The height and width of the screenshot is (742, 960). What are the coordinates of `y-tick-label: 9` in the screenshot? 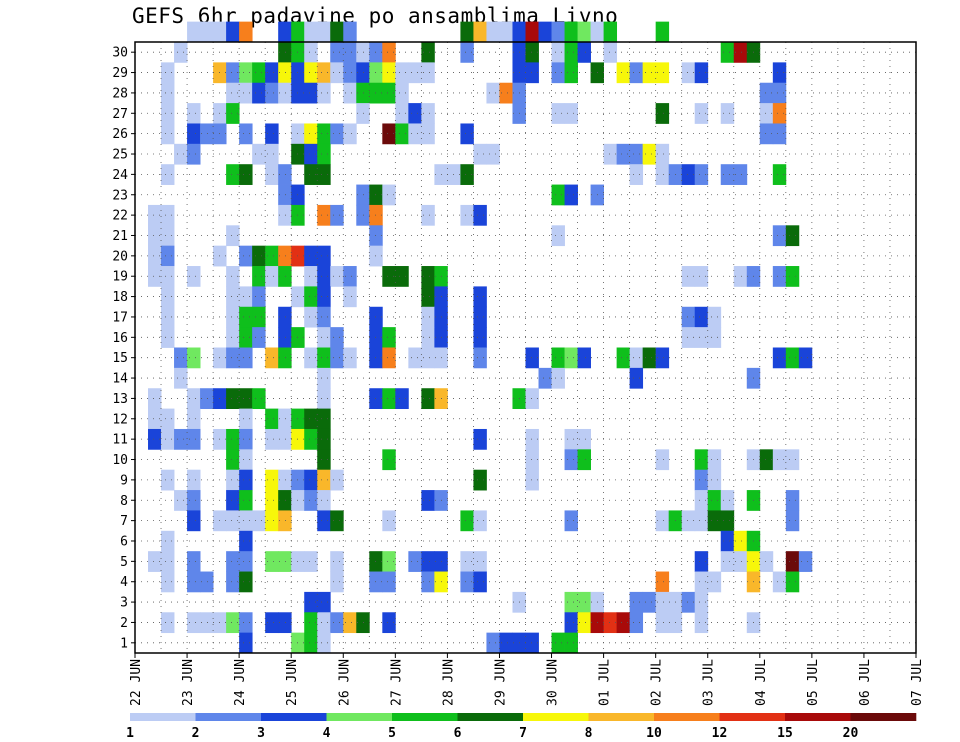 It's located at (124, 480).